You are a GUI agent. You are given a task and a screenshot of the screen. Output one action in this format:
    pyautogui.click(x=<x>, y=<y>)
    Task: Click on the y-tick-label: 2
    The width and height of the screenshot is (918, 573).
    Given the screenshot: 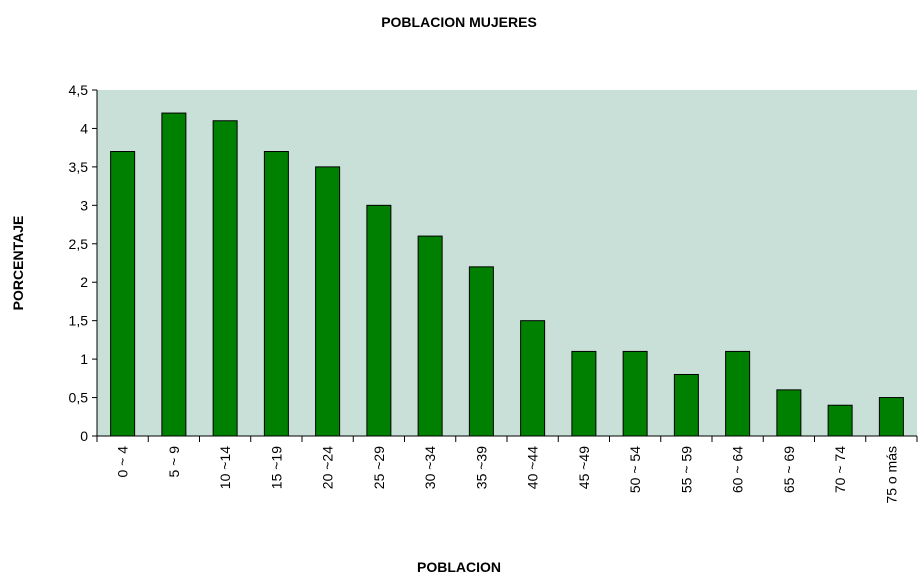 What is the action you would take?
    pyautogui.click(x=84, y=282)
    